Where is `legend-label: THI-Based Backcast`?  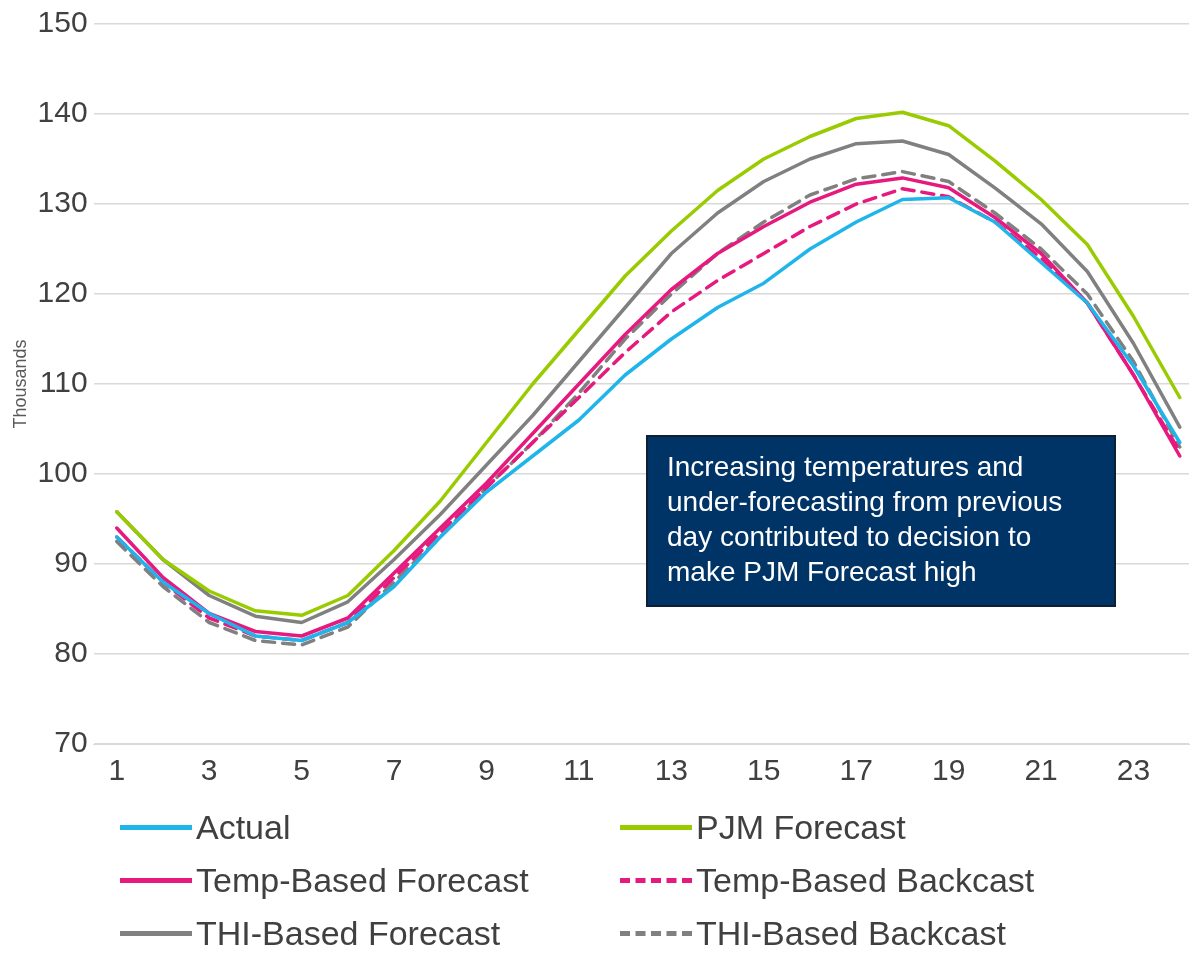 legend-label: THI-Based Backcast is located at coordinates (851, 933).